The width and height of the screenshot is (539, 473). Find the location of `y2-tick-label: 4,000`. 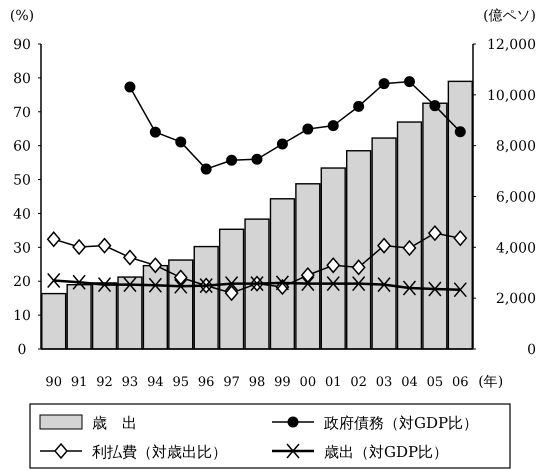

y2-tick-label: 4,000 is located at coordinates (516, 248).